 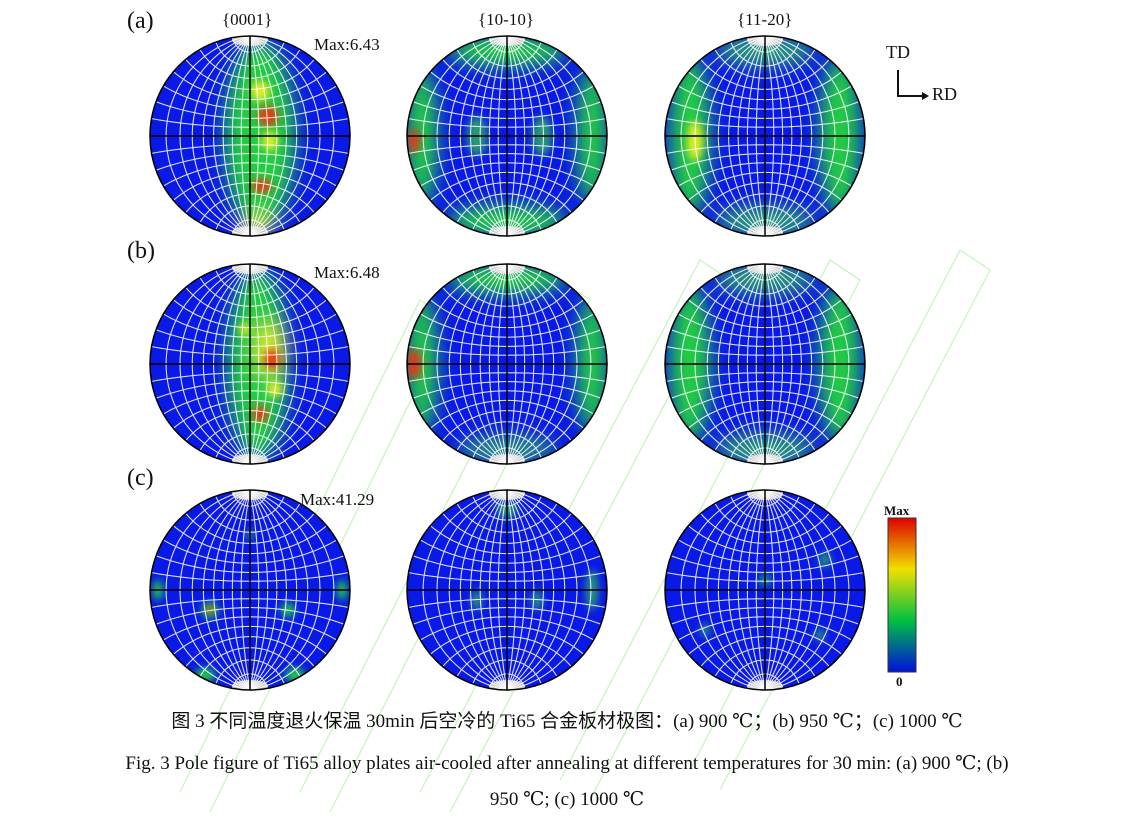 What do you see at coordinates (140, 478) in the screenshot?
I see `row-label-c: (c)` at bounding box center [140, 478].